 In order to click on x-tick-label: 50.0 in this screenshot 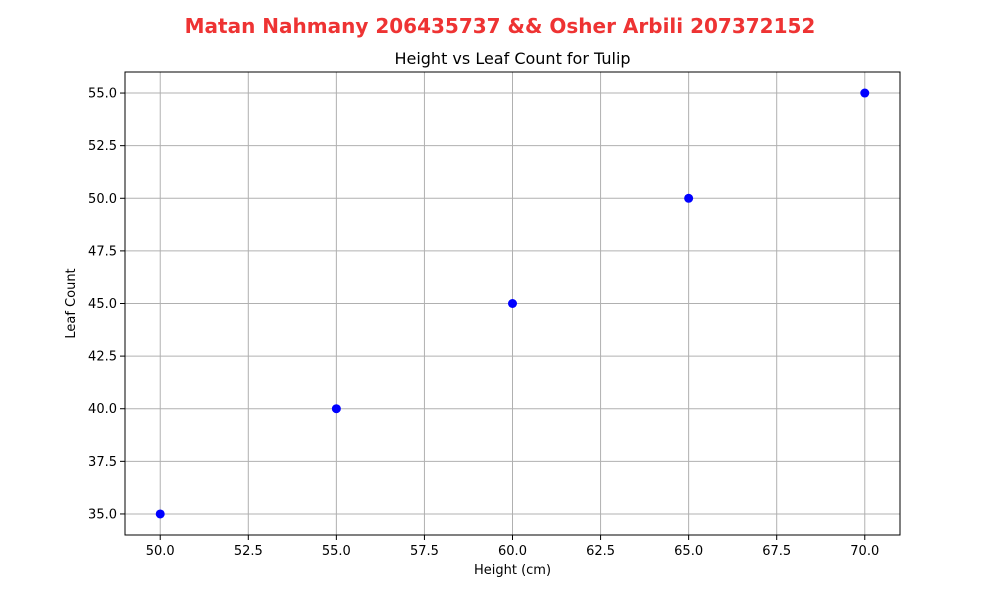, I will do `click(160, 551)`.